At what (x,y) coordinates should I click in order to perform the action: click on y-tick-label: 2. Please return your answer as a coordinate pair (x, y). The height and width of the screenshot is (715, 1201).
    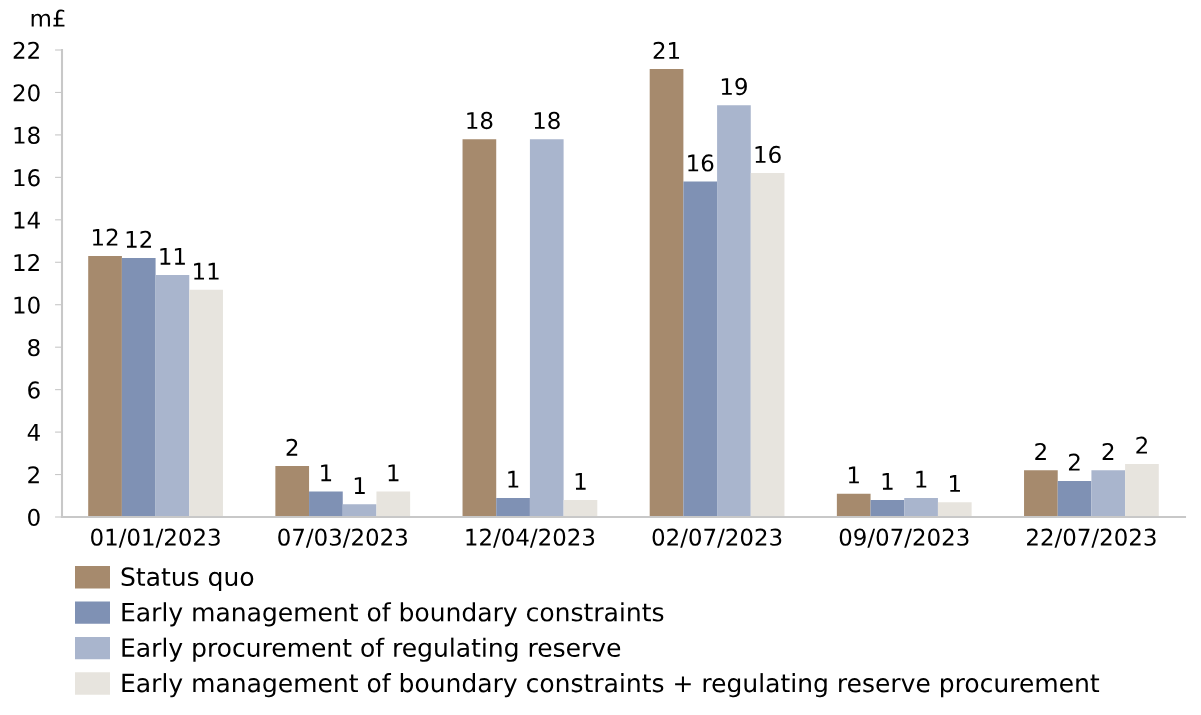
    Looking at the image, I should click on (33, 475).